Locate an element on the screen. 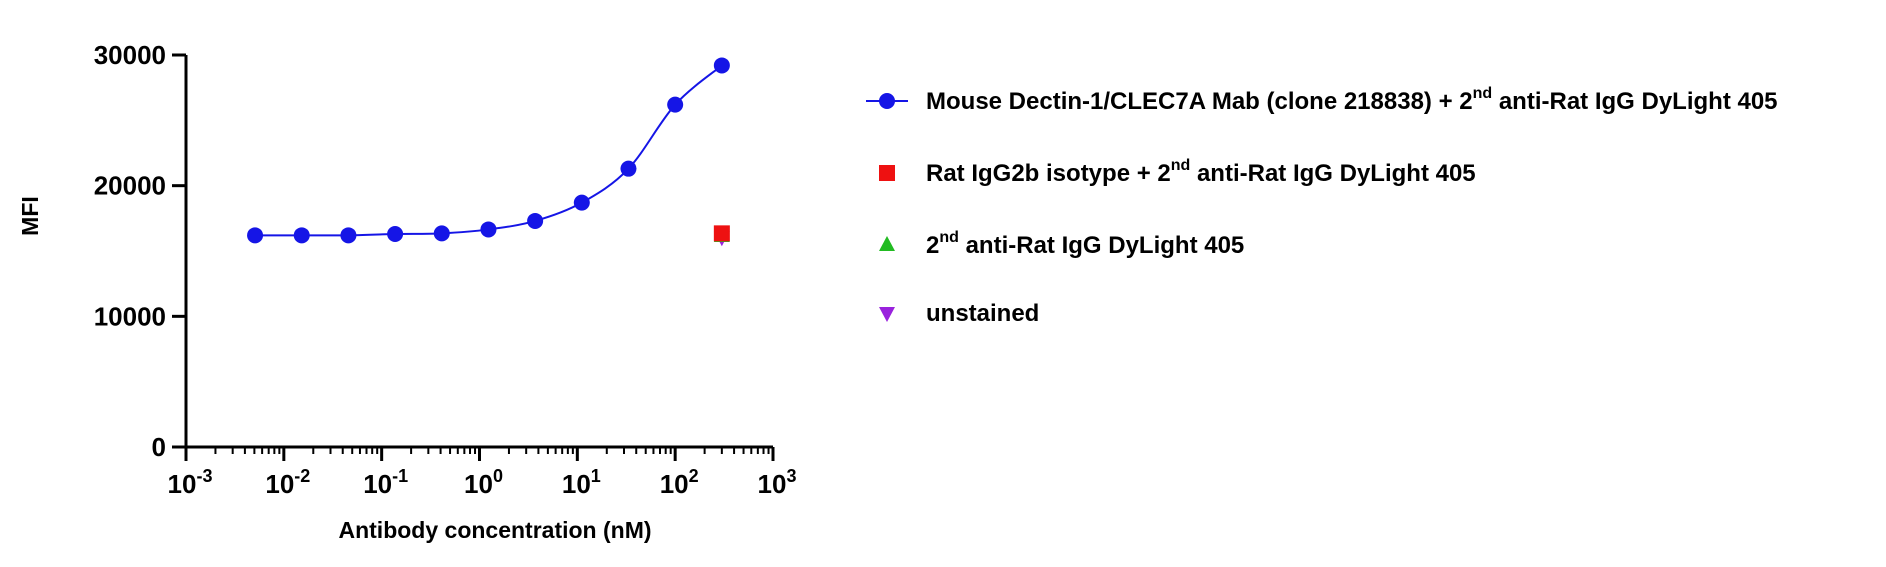 The height and width of the screenshot is (567, 1886). y-tick-label: 0 is located at coordinates (159, 447).